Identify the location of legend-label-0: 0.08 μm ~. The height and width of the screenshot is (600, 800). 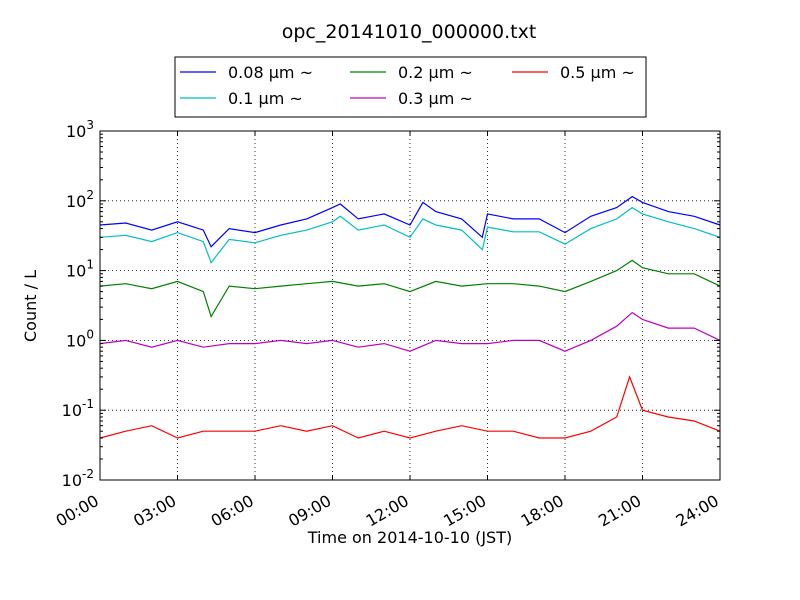
(270, 72).